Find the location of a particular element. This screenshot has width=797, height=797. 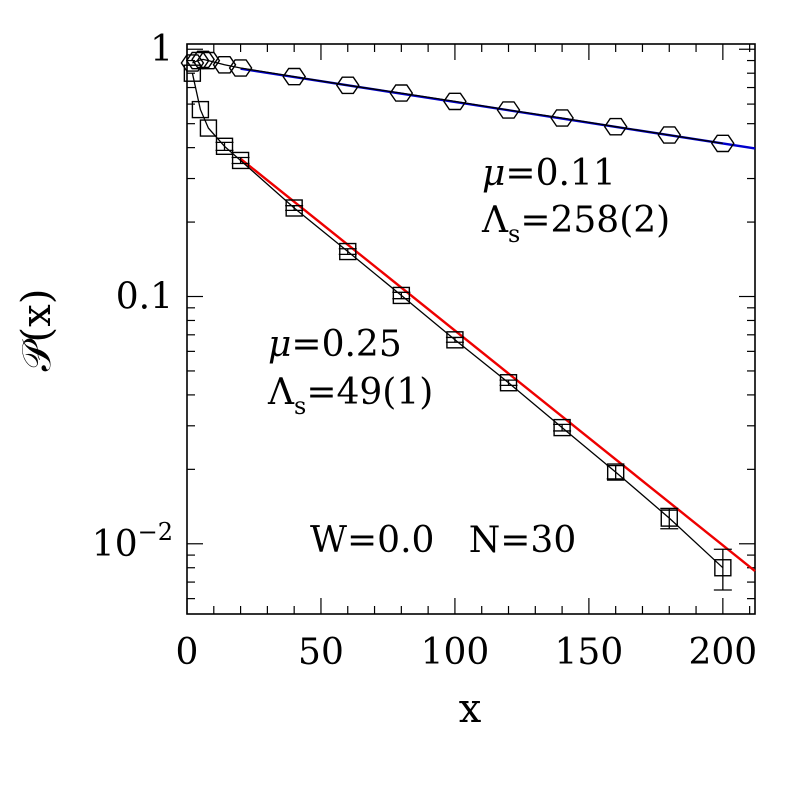

annotation-lambda-1-value: =258(2) is located at coordinates (595, 220).